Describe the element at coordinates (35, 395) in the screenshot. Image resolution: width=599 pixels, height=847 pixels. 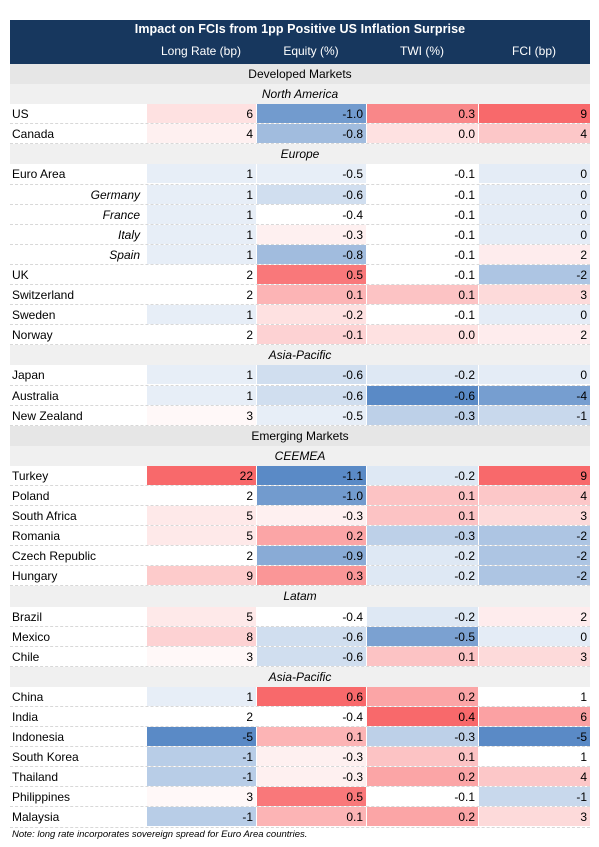
I see `country-label: Australia` at that location.